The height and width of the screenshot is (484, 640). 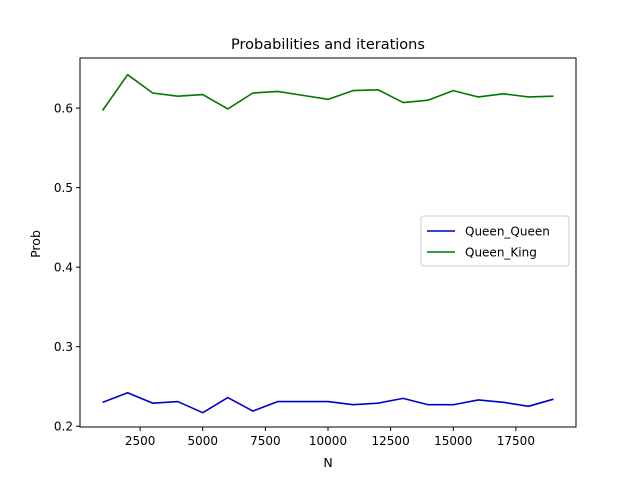 What do you see at coordinates (63, 347) in the screenshot?
I see `y-tick-label: 0.3` at bounding box center [63, 347].